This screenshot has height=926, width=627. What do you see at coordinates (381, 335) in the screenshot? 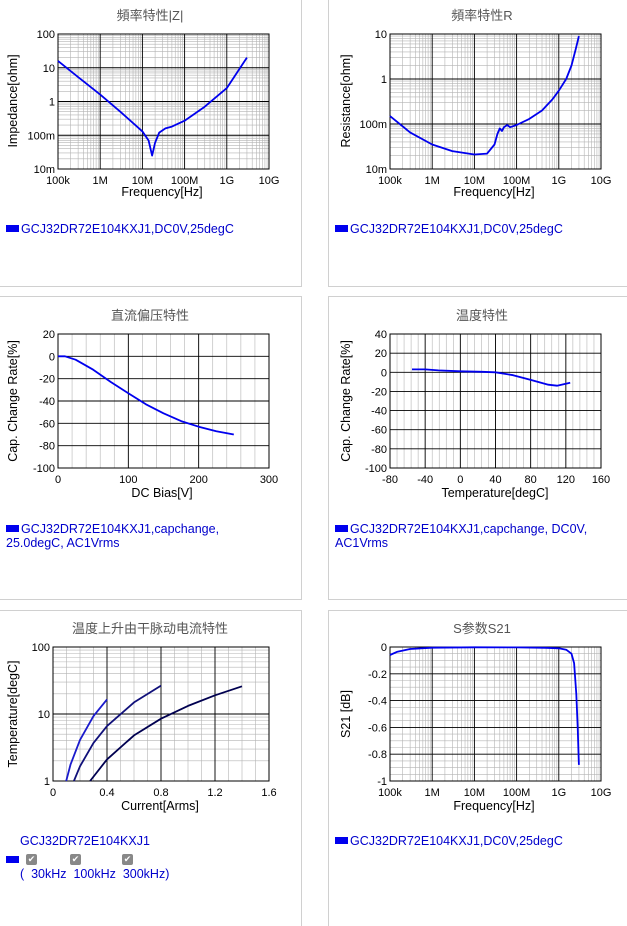
I see `y-tick-label: 40` at bounding box center [381, 335].